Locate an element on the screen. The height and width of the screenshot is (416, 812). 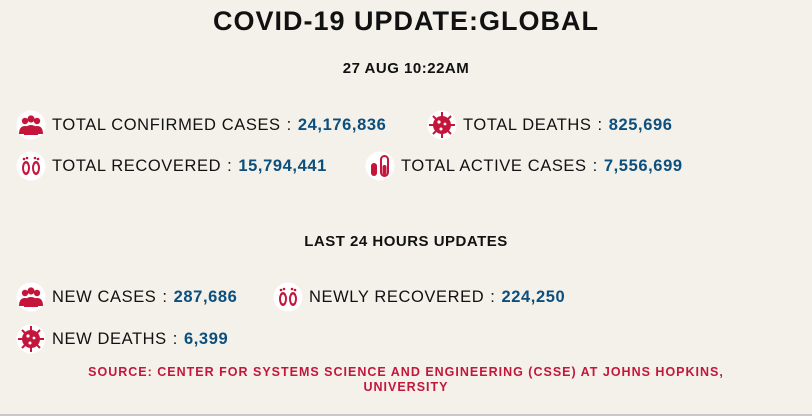
stat-label: NEW CASES is located at coordinates (104, 296).